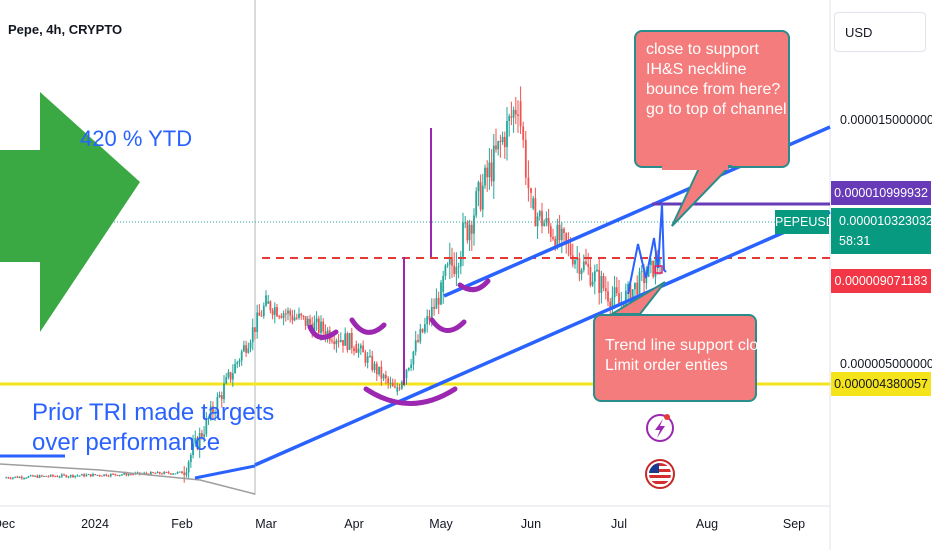 The image size is (932, 550). Describe the element at coordinates (410, 396) in the screenshot. I see `head-curve` at that location.